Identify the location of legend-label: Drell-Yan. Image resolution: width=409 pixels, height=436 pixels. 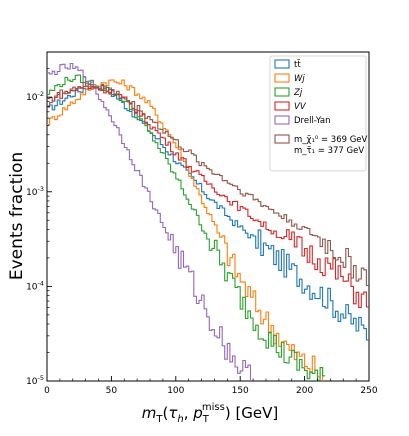
(312, 121).